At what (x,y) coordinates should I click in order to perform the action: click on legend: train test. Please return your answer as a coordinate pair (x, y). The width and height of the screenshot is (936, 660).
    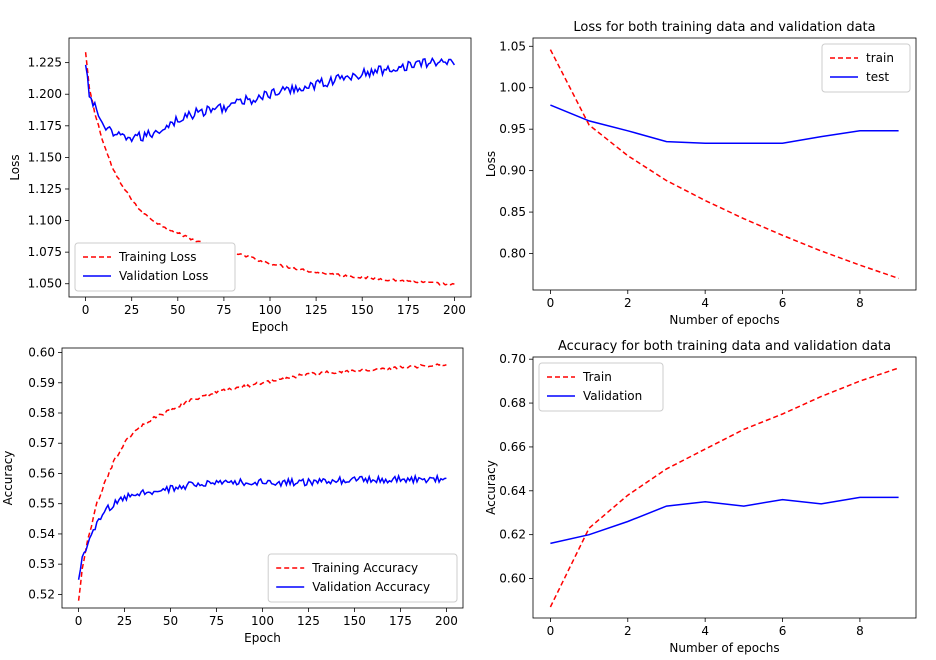
    Looking at the image, I should click on (866, 68).